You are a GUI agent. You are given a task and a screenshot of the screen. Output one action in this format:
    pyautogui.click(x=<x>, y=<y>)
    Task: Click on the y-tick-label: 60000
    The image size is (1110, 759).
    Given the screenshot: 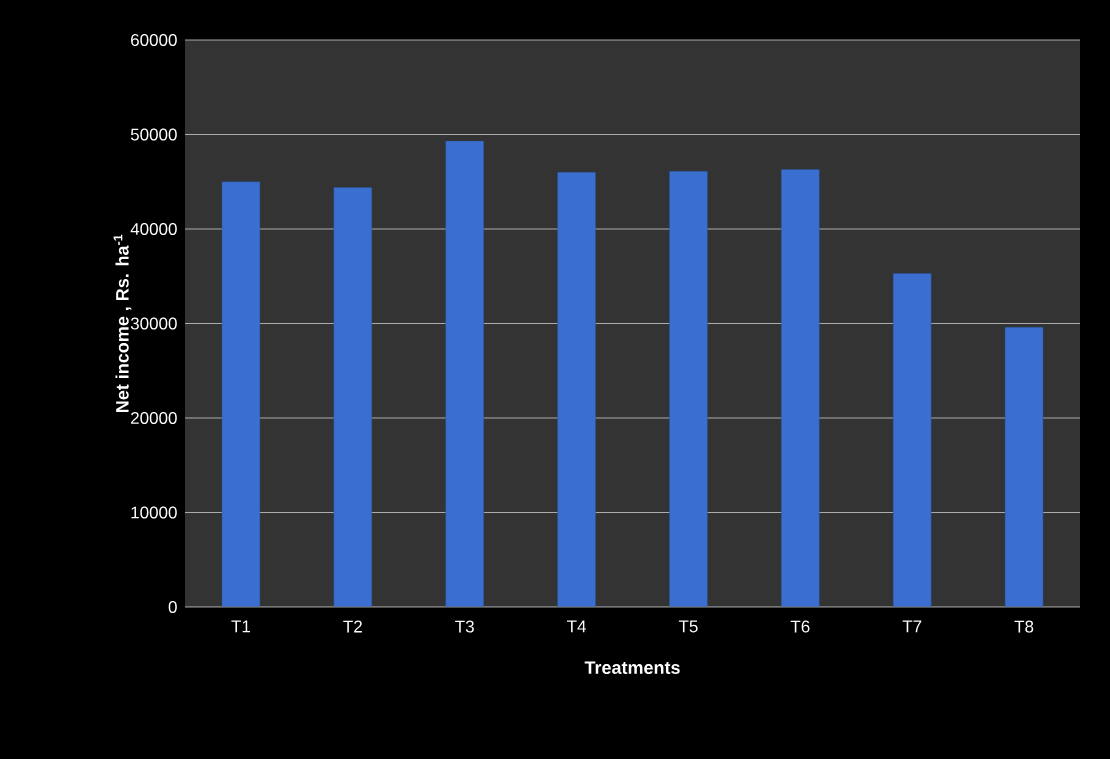 What is the action you would take?
    pyautogui.click(x=154, y=40)
    